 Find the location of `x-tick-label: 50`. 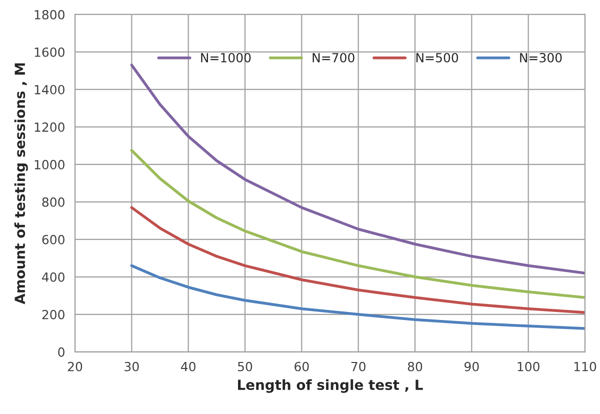

x-tick-label: 50 is located at coordinates (245, 367).